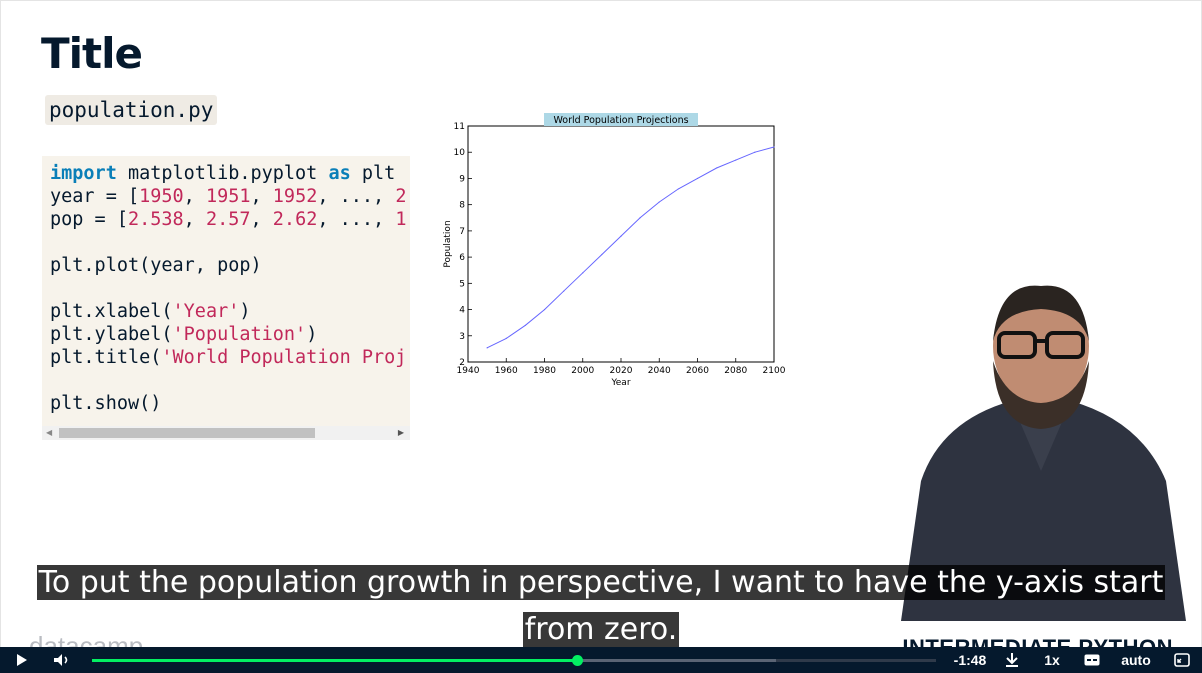 This screenshot has height=673, width=1202. I want to click on x-tick-label: 2040, so click(659, 371).